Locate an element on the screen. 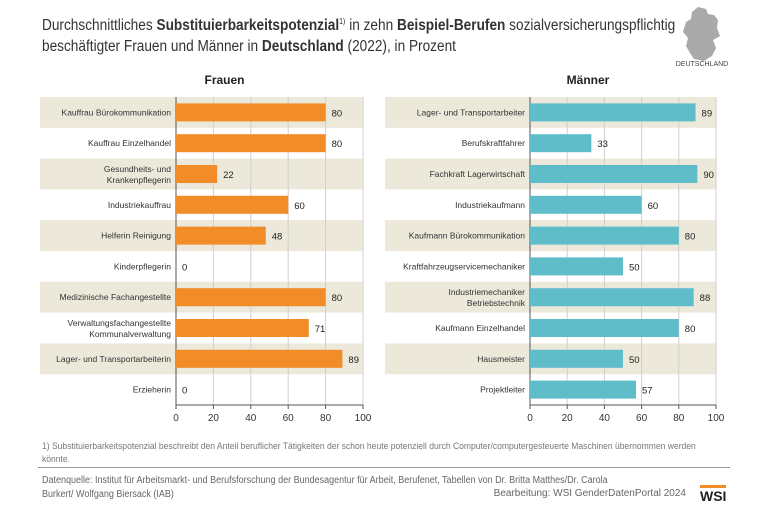  category-label: Projektleiter is located at coordinates (502, 390).